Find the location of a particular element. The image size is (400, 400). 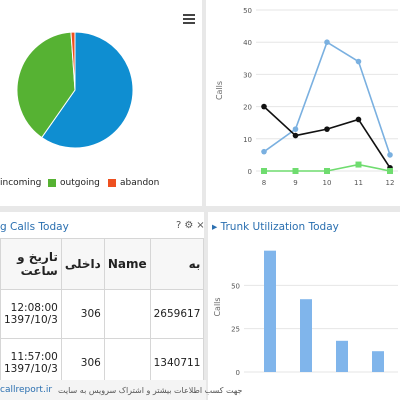

legend-label: incoming is located at coordinates (21, 183).